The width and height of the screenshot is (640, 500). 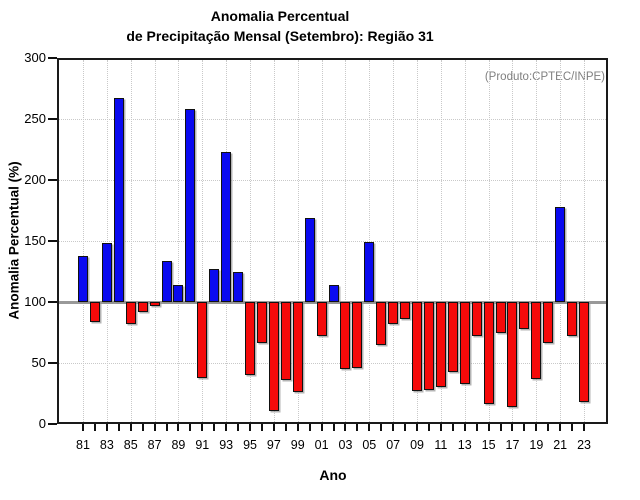 I want to click on x-tick-label-99: 99, so click(x=297, y=445).